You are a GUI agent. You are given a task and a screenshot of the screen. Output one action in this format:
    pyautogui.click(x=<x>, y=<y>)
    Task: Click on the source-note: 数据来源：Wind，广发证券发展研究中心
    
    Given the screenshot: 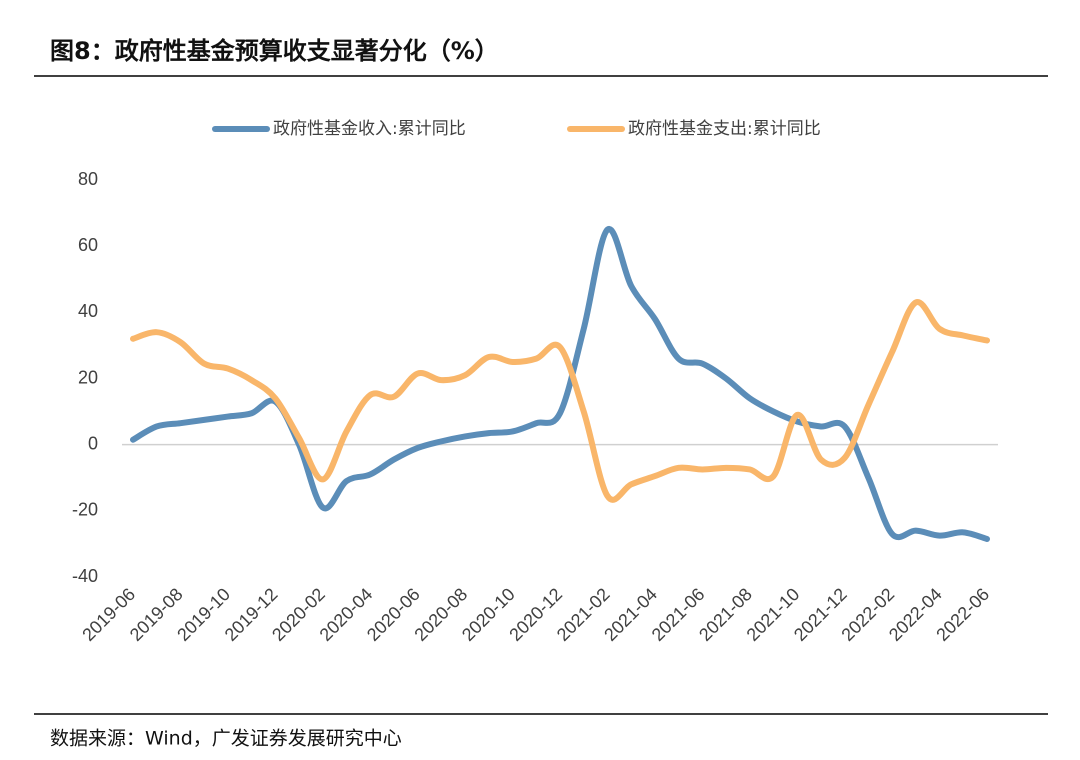 What is the action you would take?
    pyautogui.click(x=226, y=739)
    